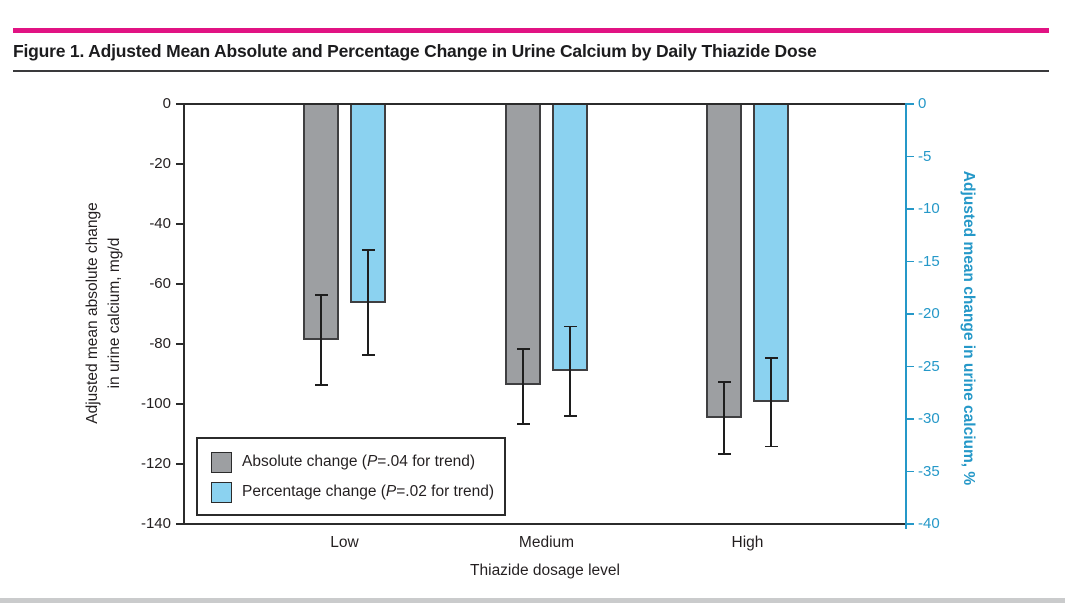  Describe the element at coordinates (155, 403) in the screenshot. I see `left-axis-tick-label: -100` at that location.